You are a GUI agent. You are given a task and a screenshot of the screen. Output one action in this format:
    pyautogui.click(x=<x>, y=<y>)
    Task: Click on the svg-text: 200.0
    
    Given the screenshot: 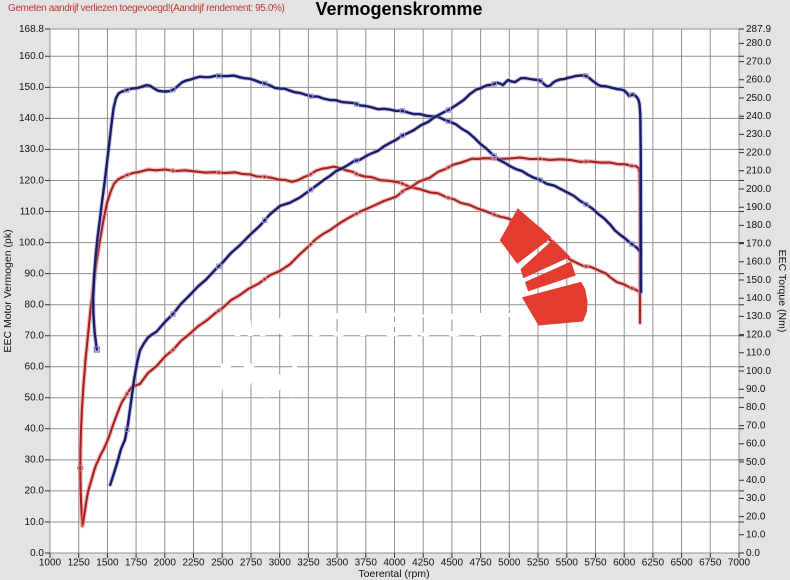 What is the action you would take?
    pyautogui.click(x=758, y=189)
    